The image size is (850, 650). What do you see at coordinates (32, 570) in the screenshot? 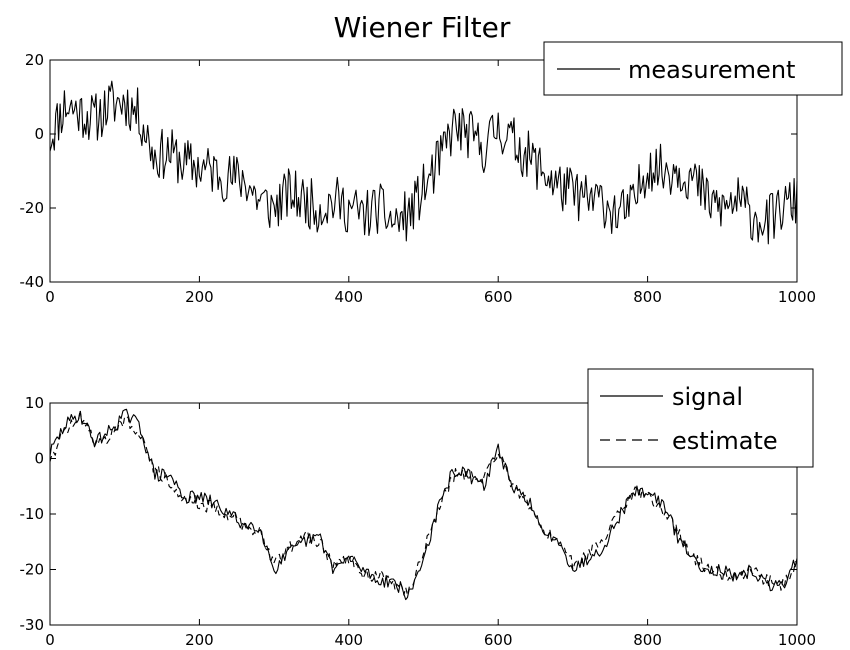
I see `signal-estimate-y-tick-label: -20` at bounding box center [32, 570].